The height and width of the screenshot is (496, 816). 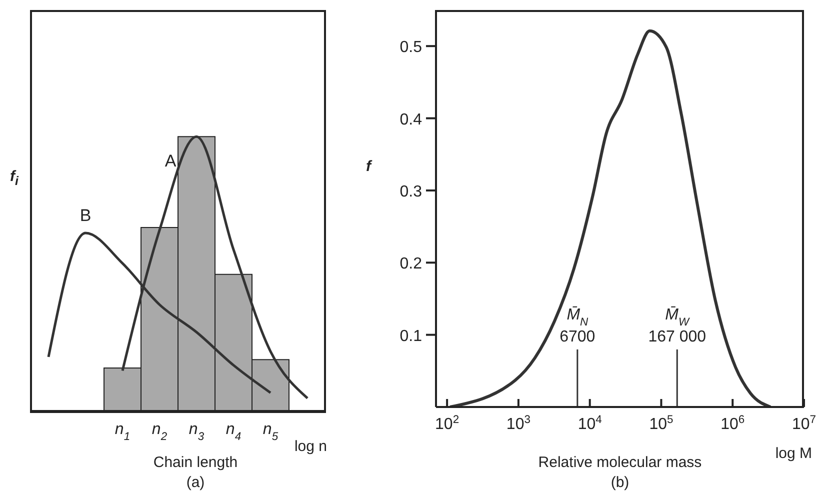 What do you see at coordinates (661, 423) in the screenshot?
I see `x-tick-label: 10$^{5}$` at bounding box center [661, 423].